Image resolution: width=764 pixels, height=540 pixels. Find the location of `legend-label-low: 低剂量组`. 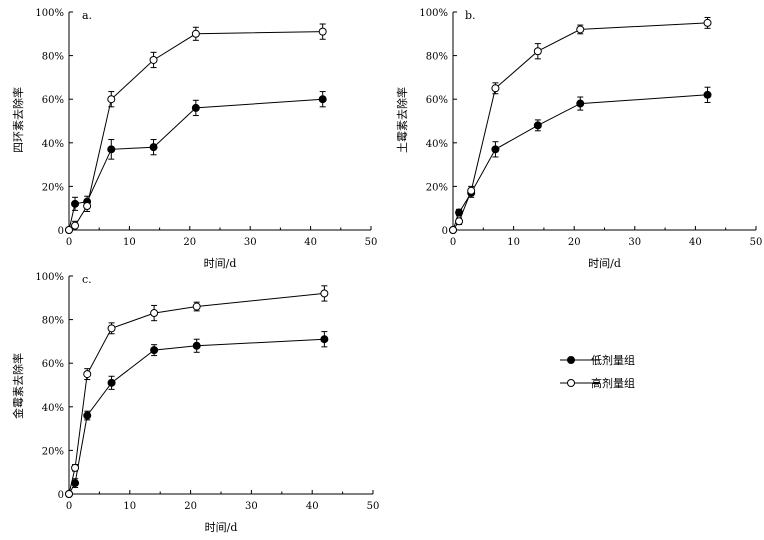

legend-label-low: 低剂量组 is located at coordinates (613, 360).